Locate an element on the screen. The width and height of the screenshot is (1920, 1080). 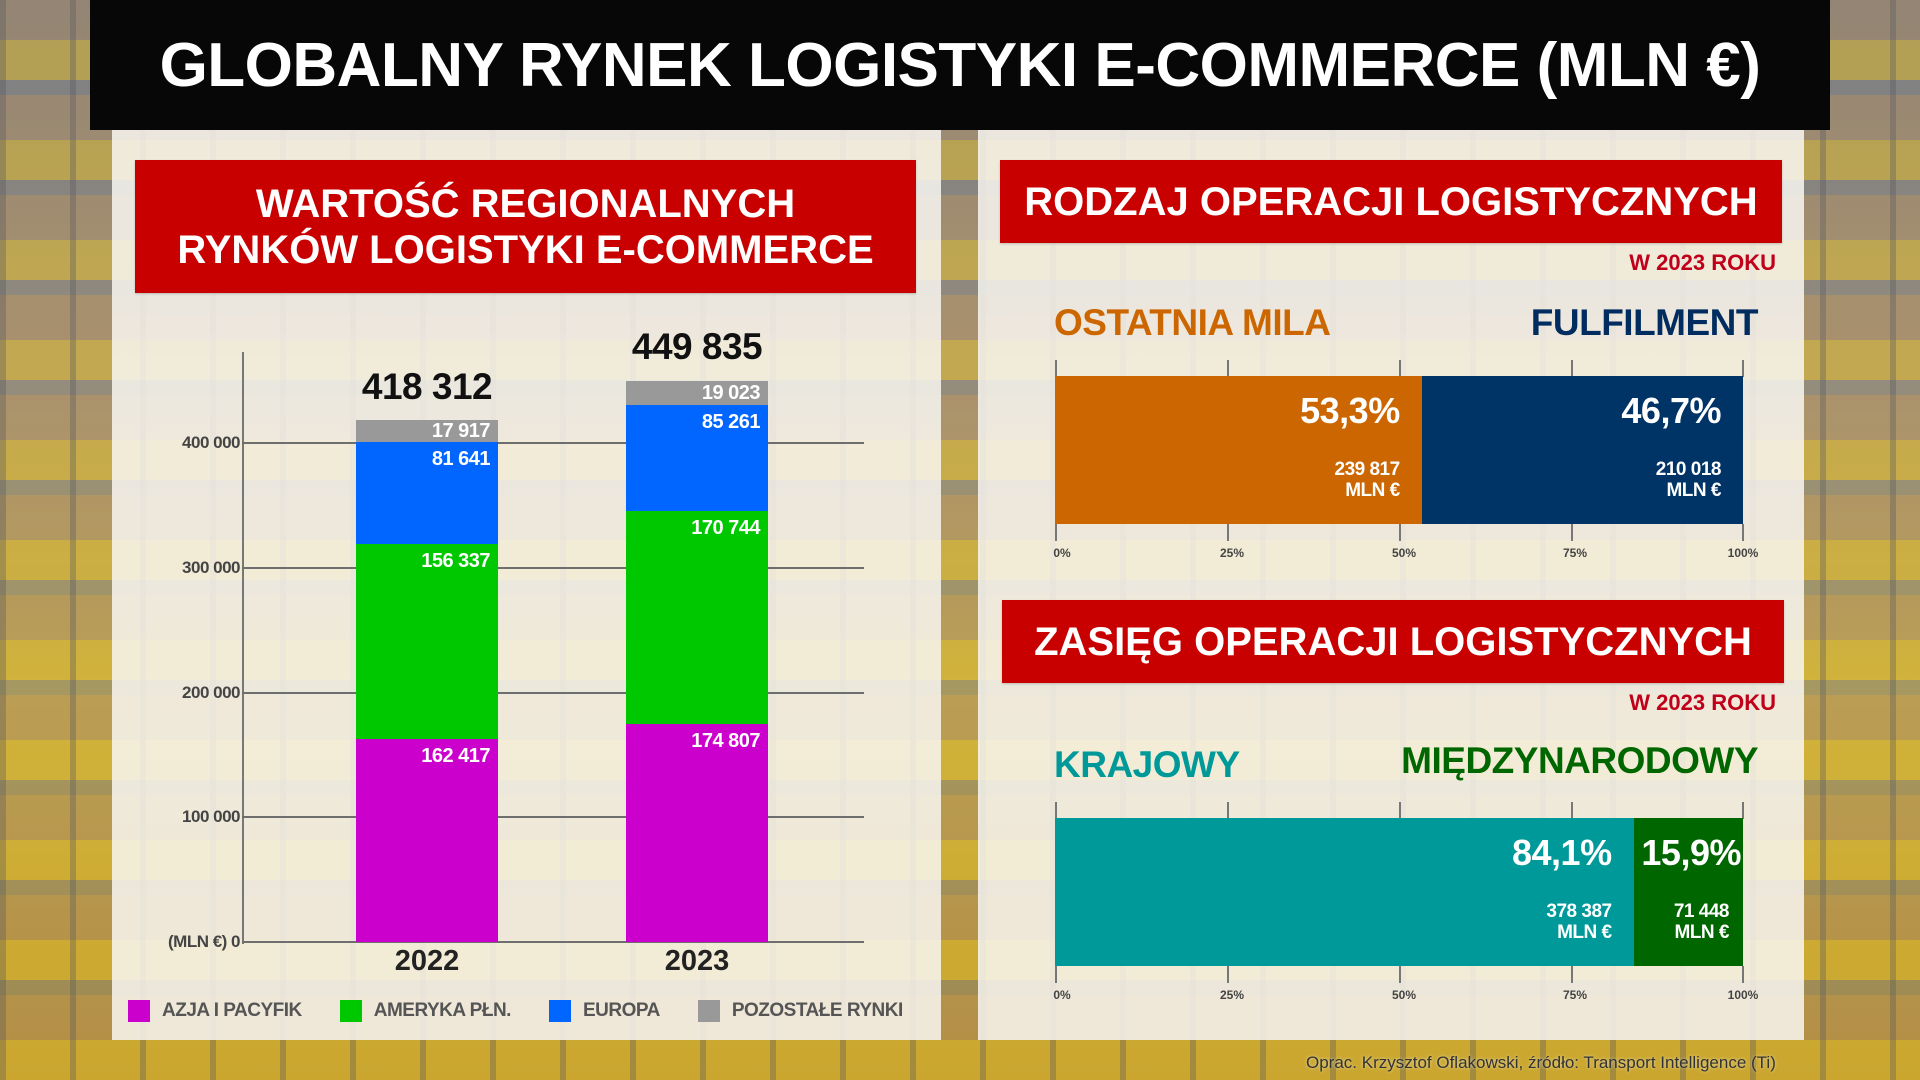
operation-type-bar: 53,3% 239 817 MLN € 46,7% 210 018 MLN € is located at coordinates (1399, 450).